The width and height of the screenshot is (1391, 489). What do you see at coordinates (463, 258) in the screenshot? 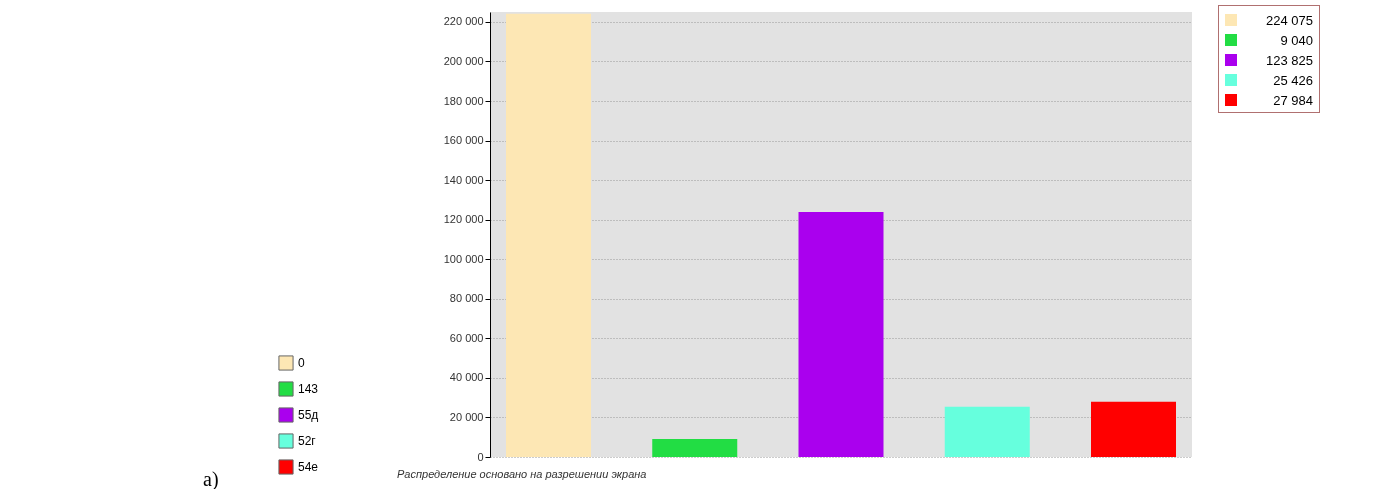
I see `y-tick-label: 100 000` at bounding box center [463, 258].